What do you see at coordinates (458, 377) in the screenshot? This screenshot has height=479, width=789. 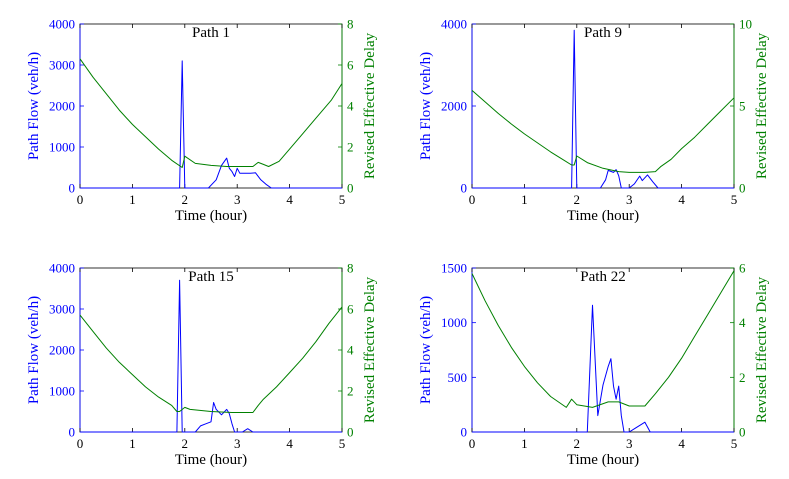 I see `y-left-tick-label: 500` at bounding box center [458, 377].